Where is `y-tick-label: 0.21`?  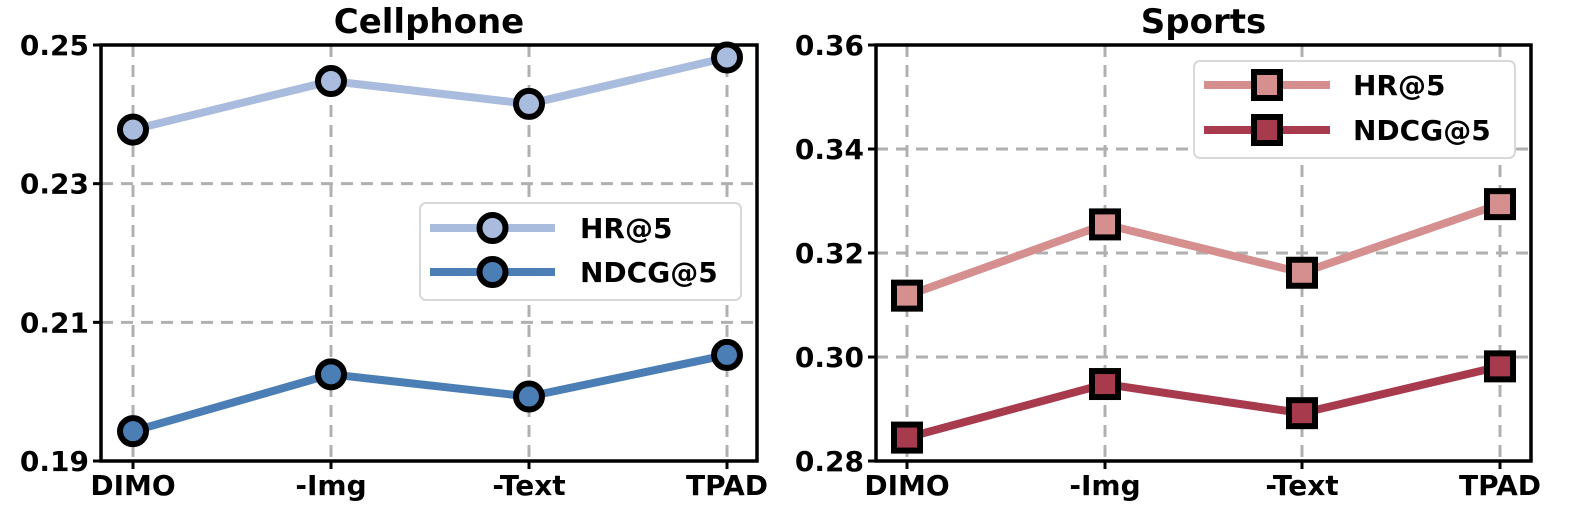
y-tick-label: 0.21 is located at coordinates (54, 322).